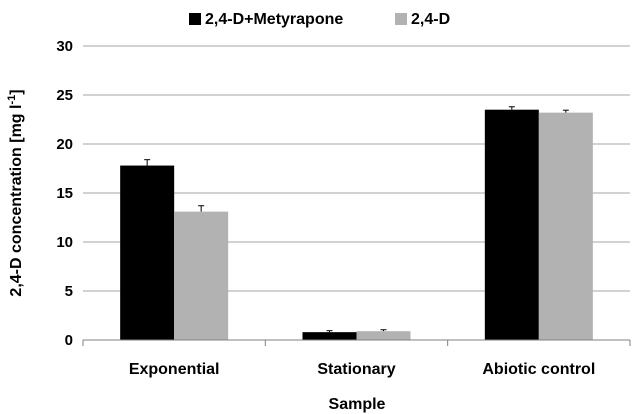 The height and width of the screenshot is (414, 639). What do you see at coordinates (69, 340) in the screenshot?
I see `y-tick-label: 0` at bounding box center [69, 340].